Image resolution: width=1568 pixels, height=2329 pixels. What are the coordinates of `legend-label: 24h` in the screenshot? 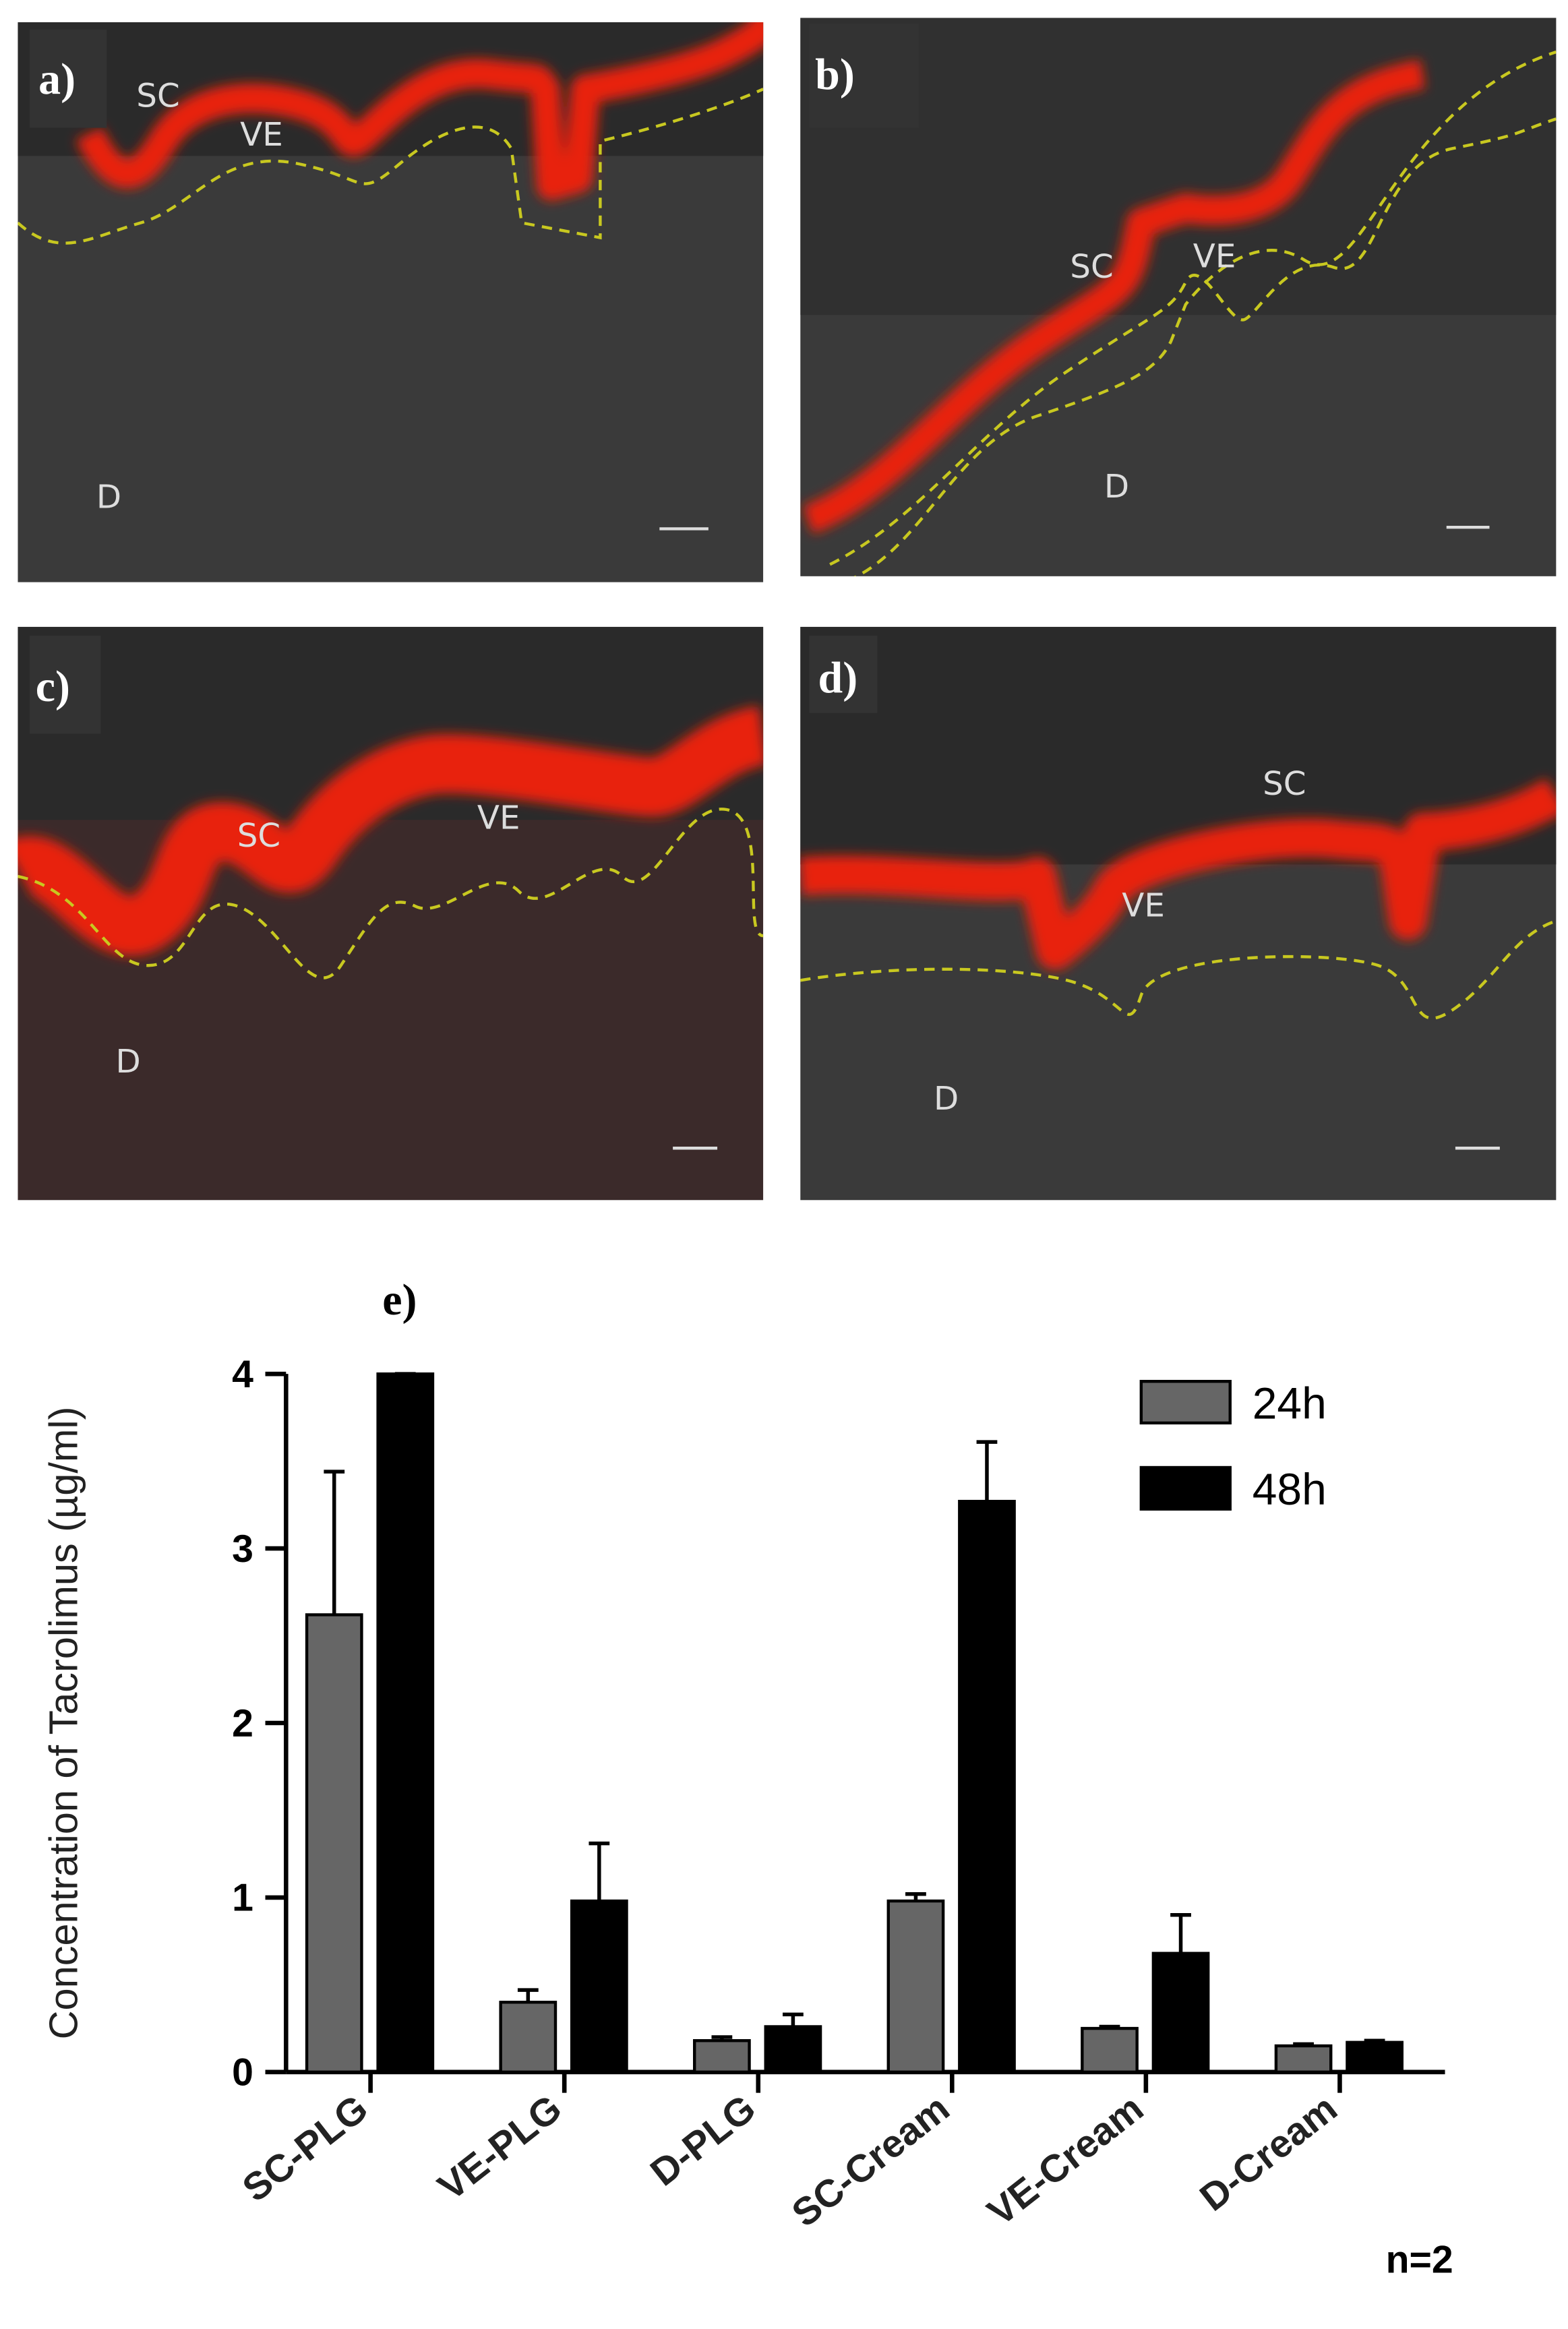 It's located at (1290, 1403).